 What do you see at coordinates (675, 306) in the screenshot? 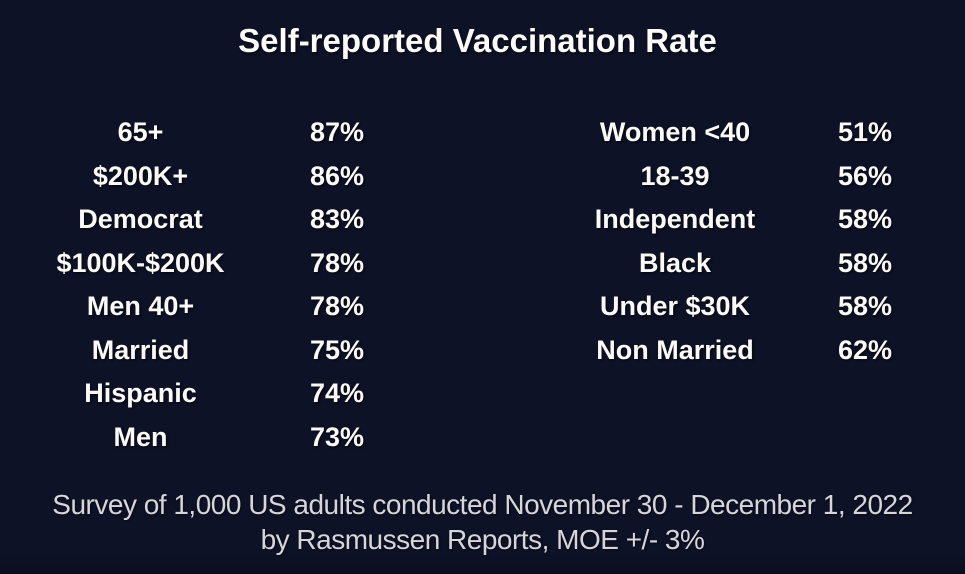
I see `category-label: Under $30K` at bounding box center [675, 306].